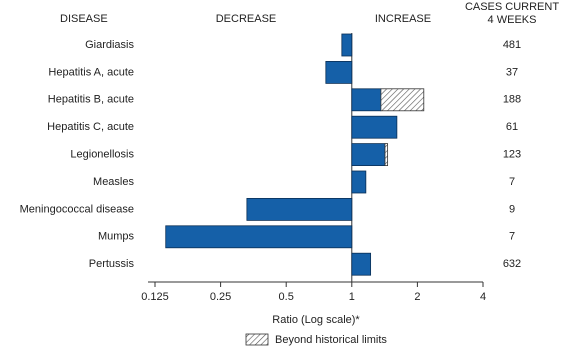 The image size is (568, 351). I want to click on x-tick-label: 0.125, so click(155, 297).